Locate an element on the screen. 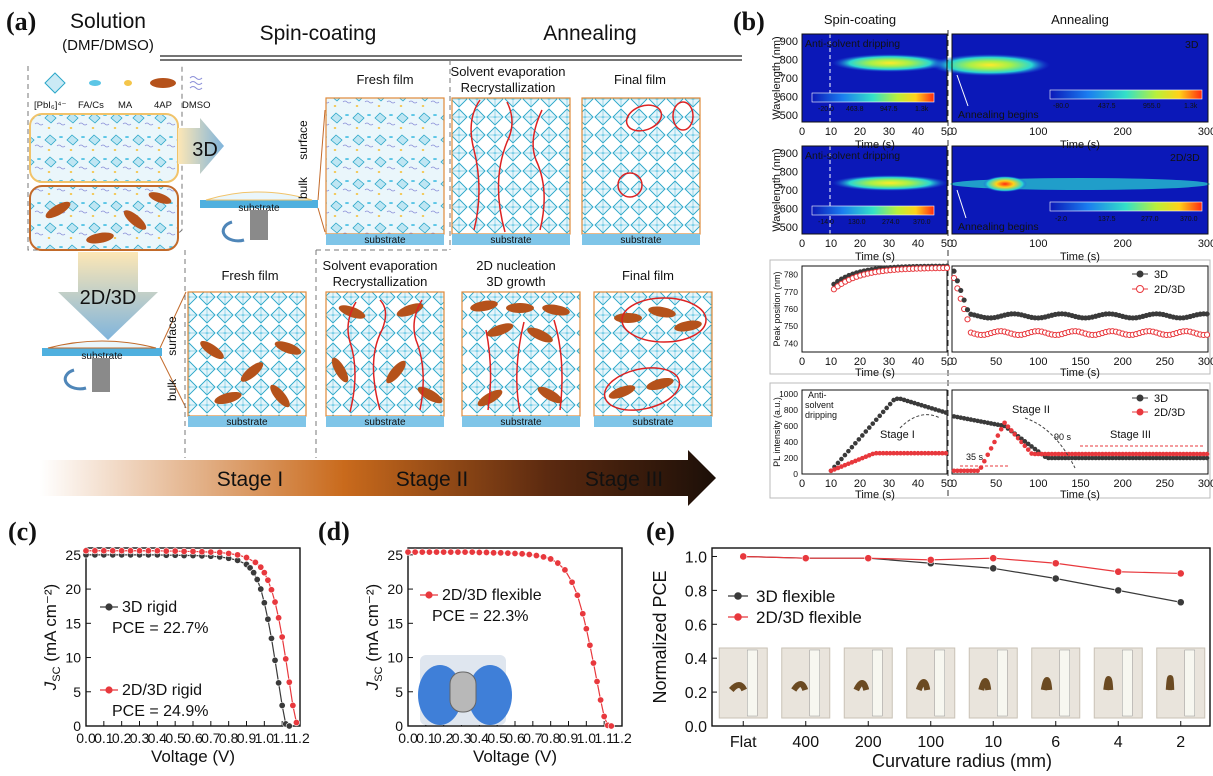 The height and width of the screenshot is (776, 1213). map1-cbr-1: 437.5 is located at coordinates (1107, 106).